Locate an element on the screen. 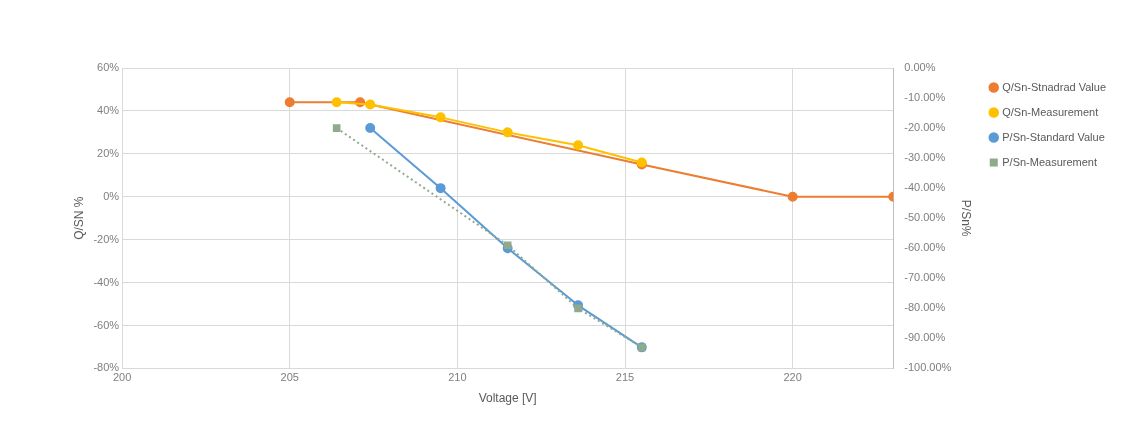 The width and height of the screenshot is (1144, 428). y-tick-label: 0% is located at coordinates (111, 195).